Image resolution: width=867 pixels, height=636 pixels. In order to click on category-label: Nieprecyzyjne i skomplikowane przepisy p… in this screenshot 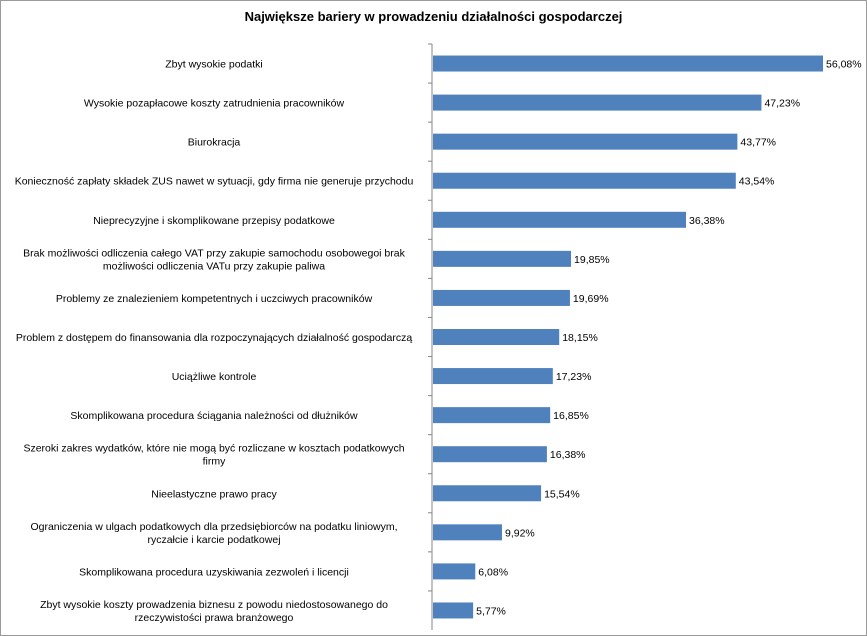, I will do `click(214, 221)`.